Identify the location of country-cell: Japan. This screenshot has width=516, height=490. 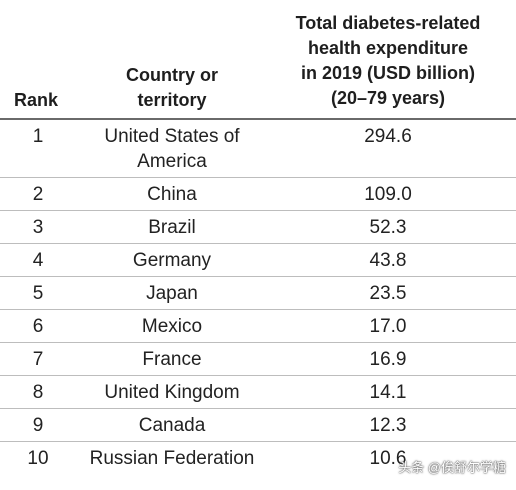
(172, 293).